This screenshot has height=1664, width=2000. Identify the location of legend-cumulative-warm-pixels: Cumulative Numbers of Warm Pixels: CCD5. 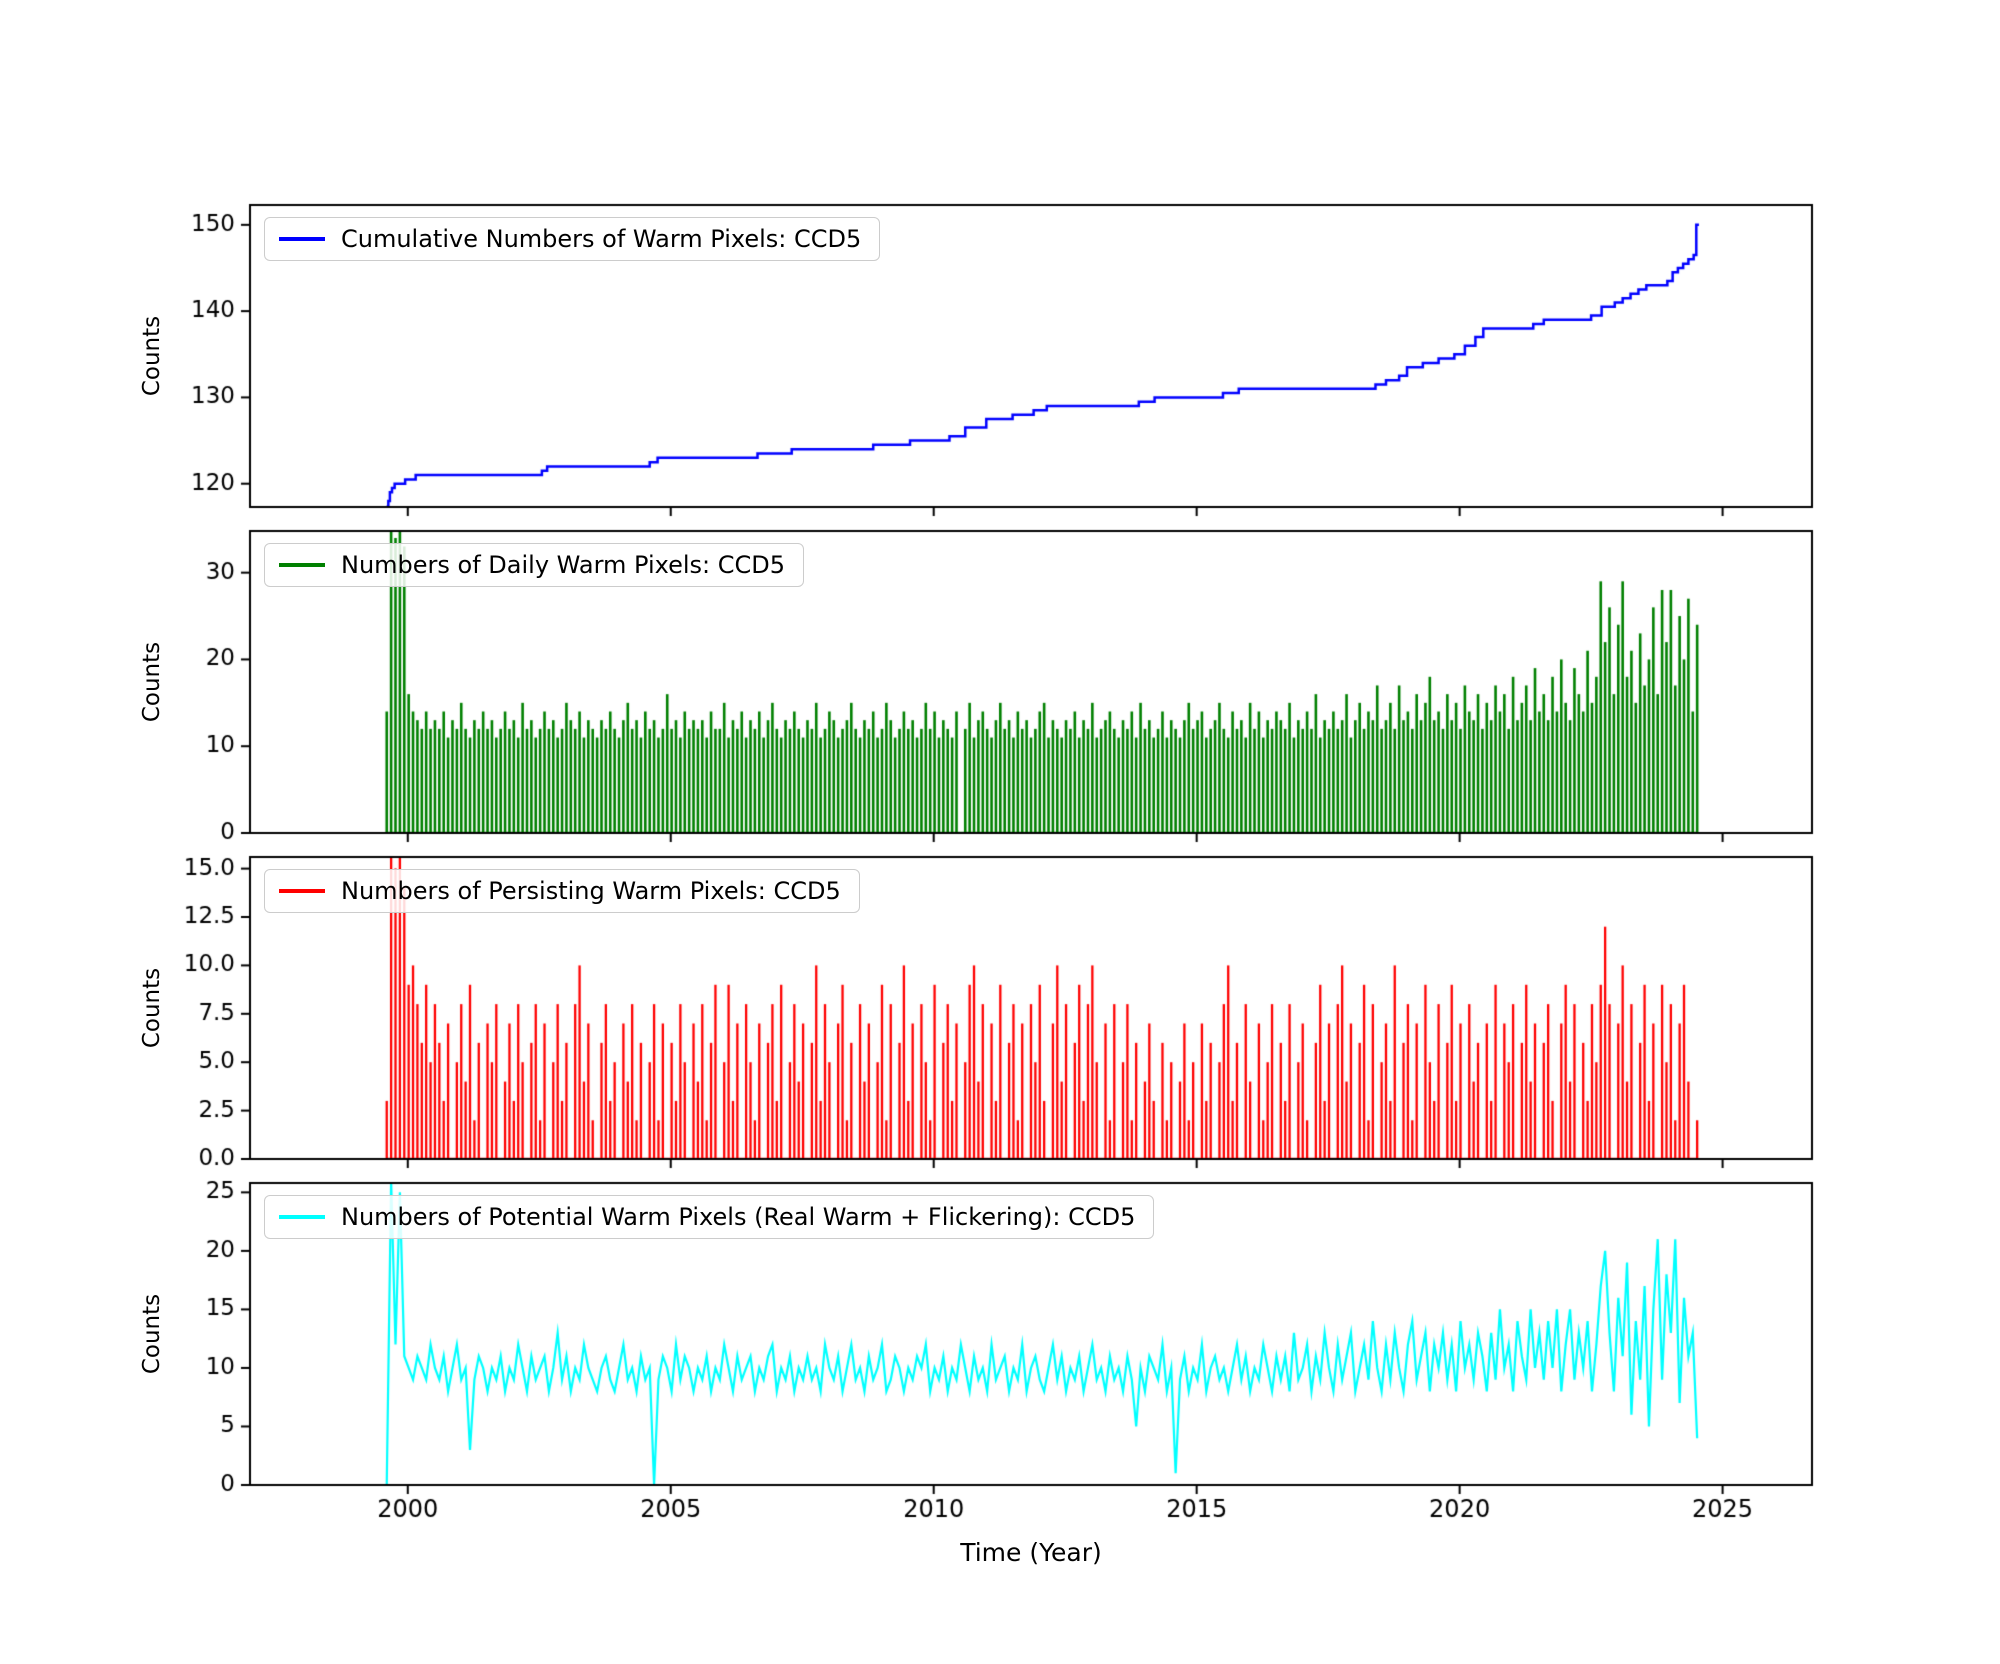
(572, 239).